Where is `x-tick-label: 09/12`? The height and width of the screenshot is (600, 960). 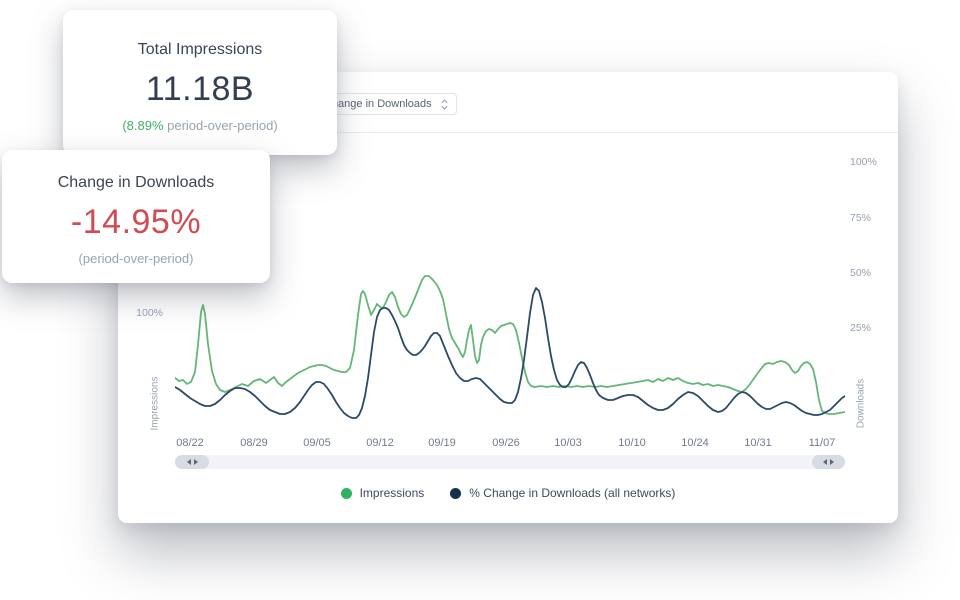
x-tick-label: 09/12 is located at coordinates (380, 443).